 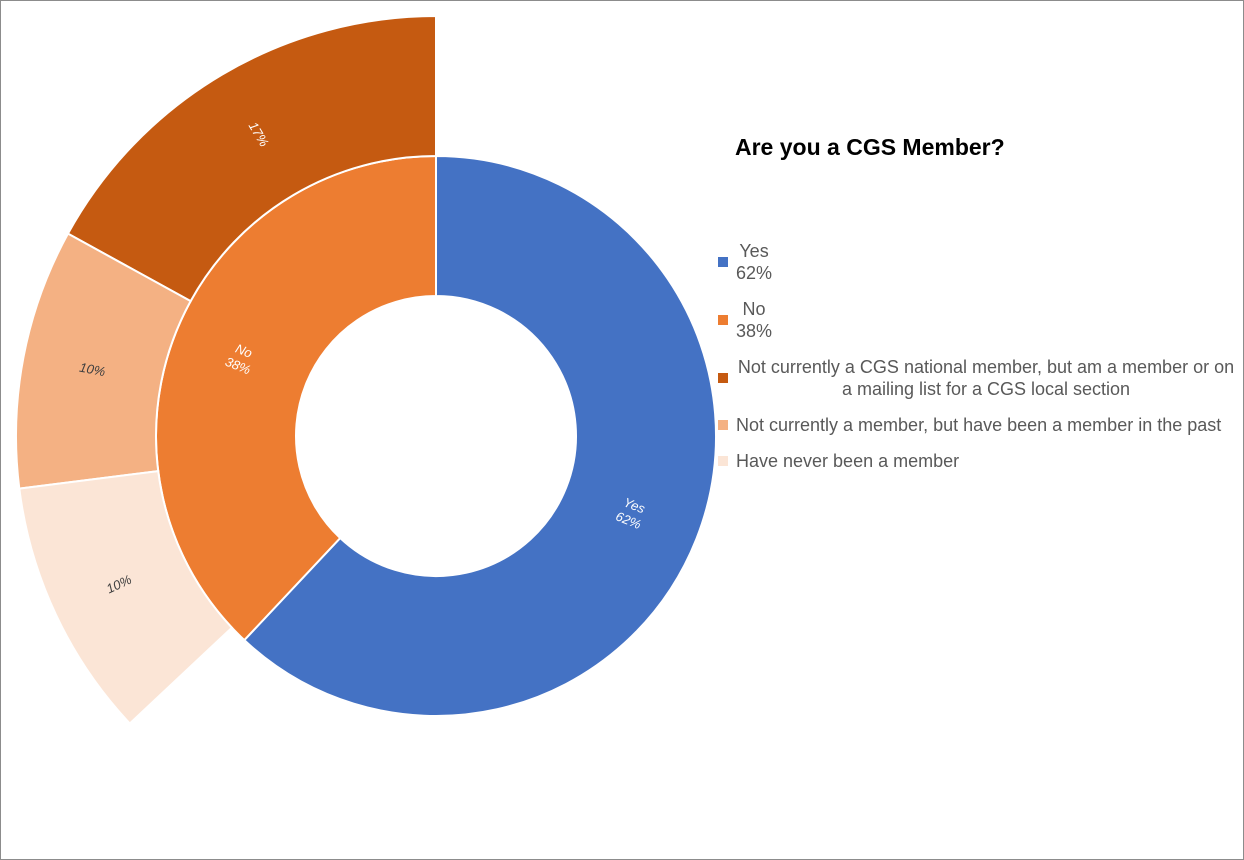 What do you see at coordinates (754, 320) in the screenshot?
I see `legend-label: No 38%` at bounding box center [754, 320].